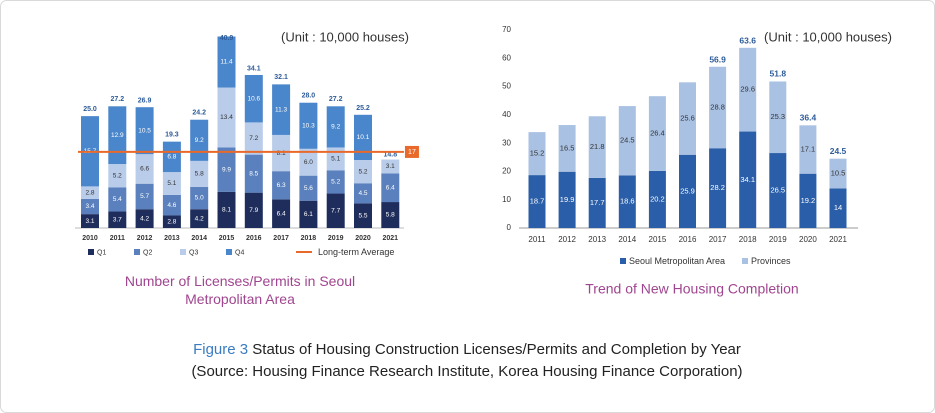  Describe the element at coordinates (281, 238) in the screenshot. I see `x-tick-label: 2017` at that location.